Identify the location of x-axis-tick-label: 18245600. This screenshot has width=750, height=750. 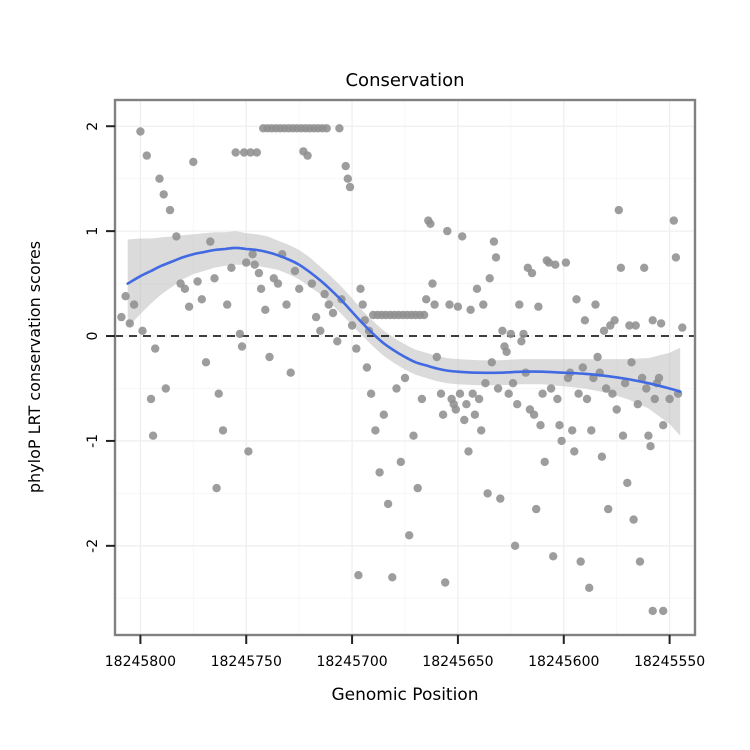
(563, 662).